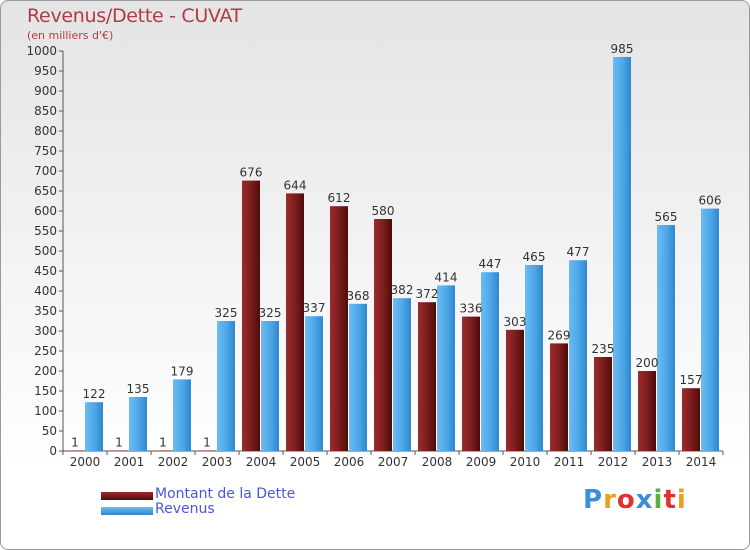 This screenshot has height=550, width=750. Describe the element at coordinates (45, 411) in the screenshot. I see `y-tick-label: 100` at that location.